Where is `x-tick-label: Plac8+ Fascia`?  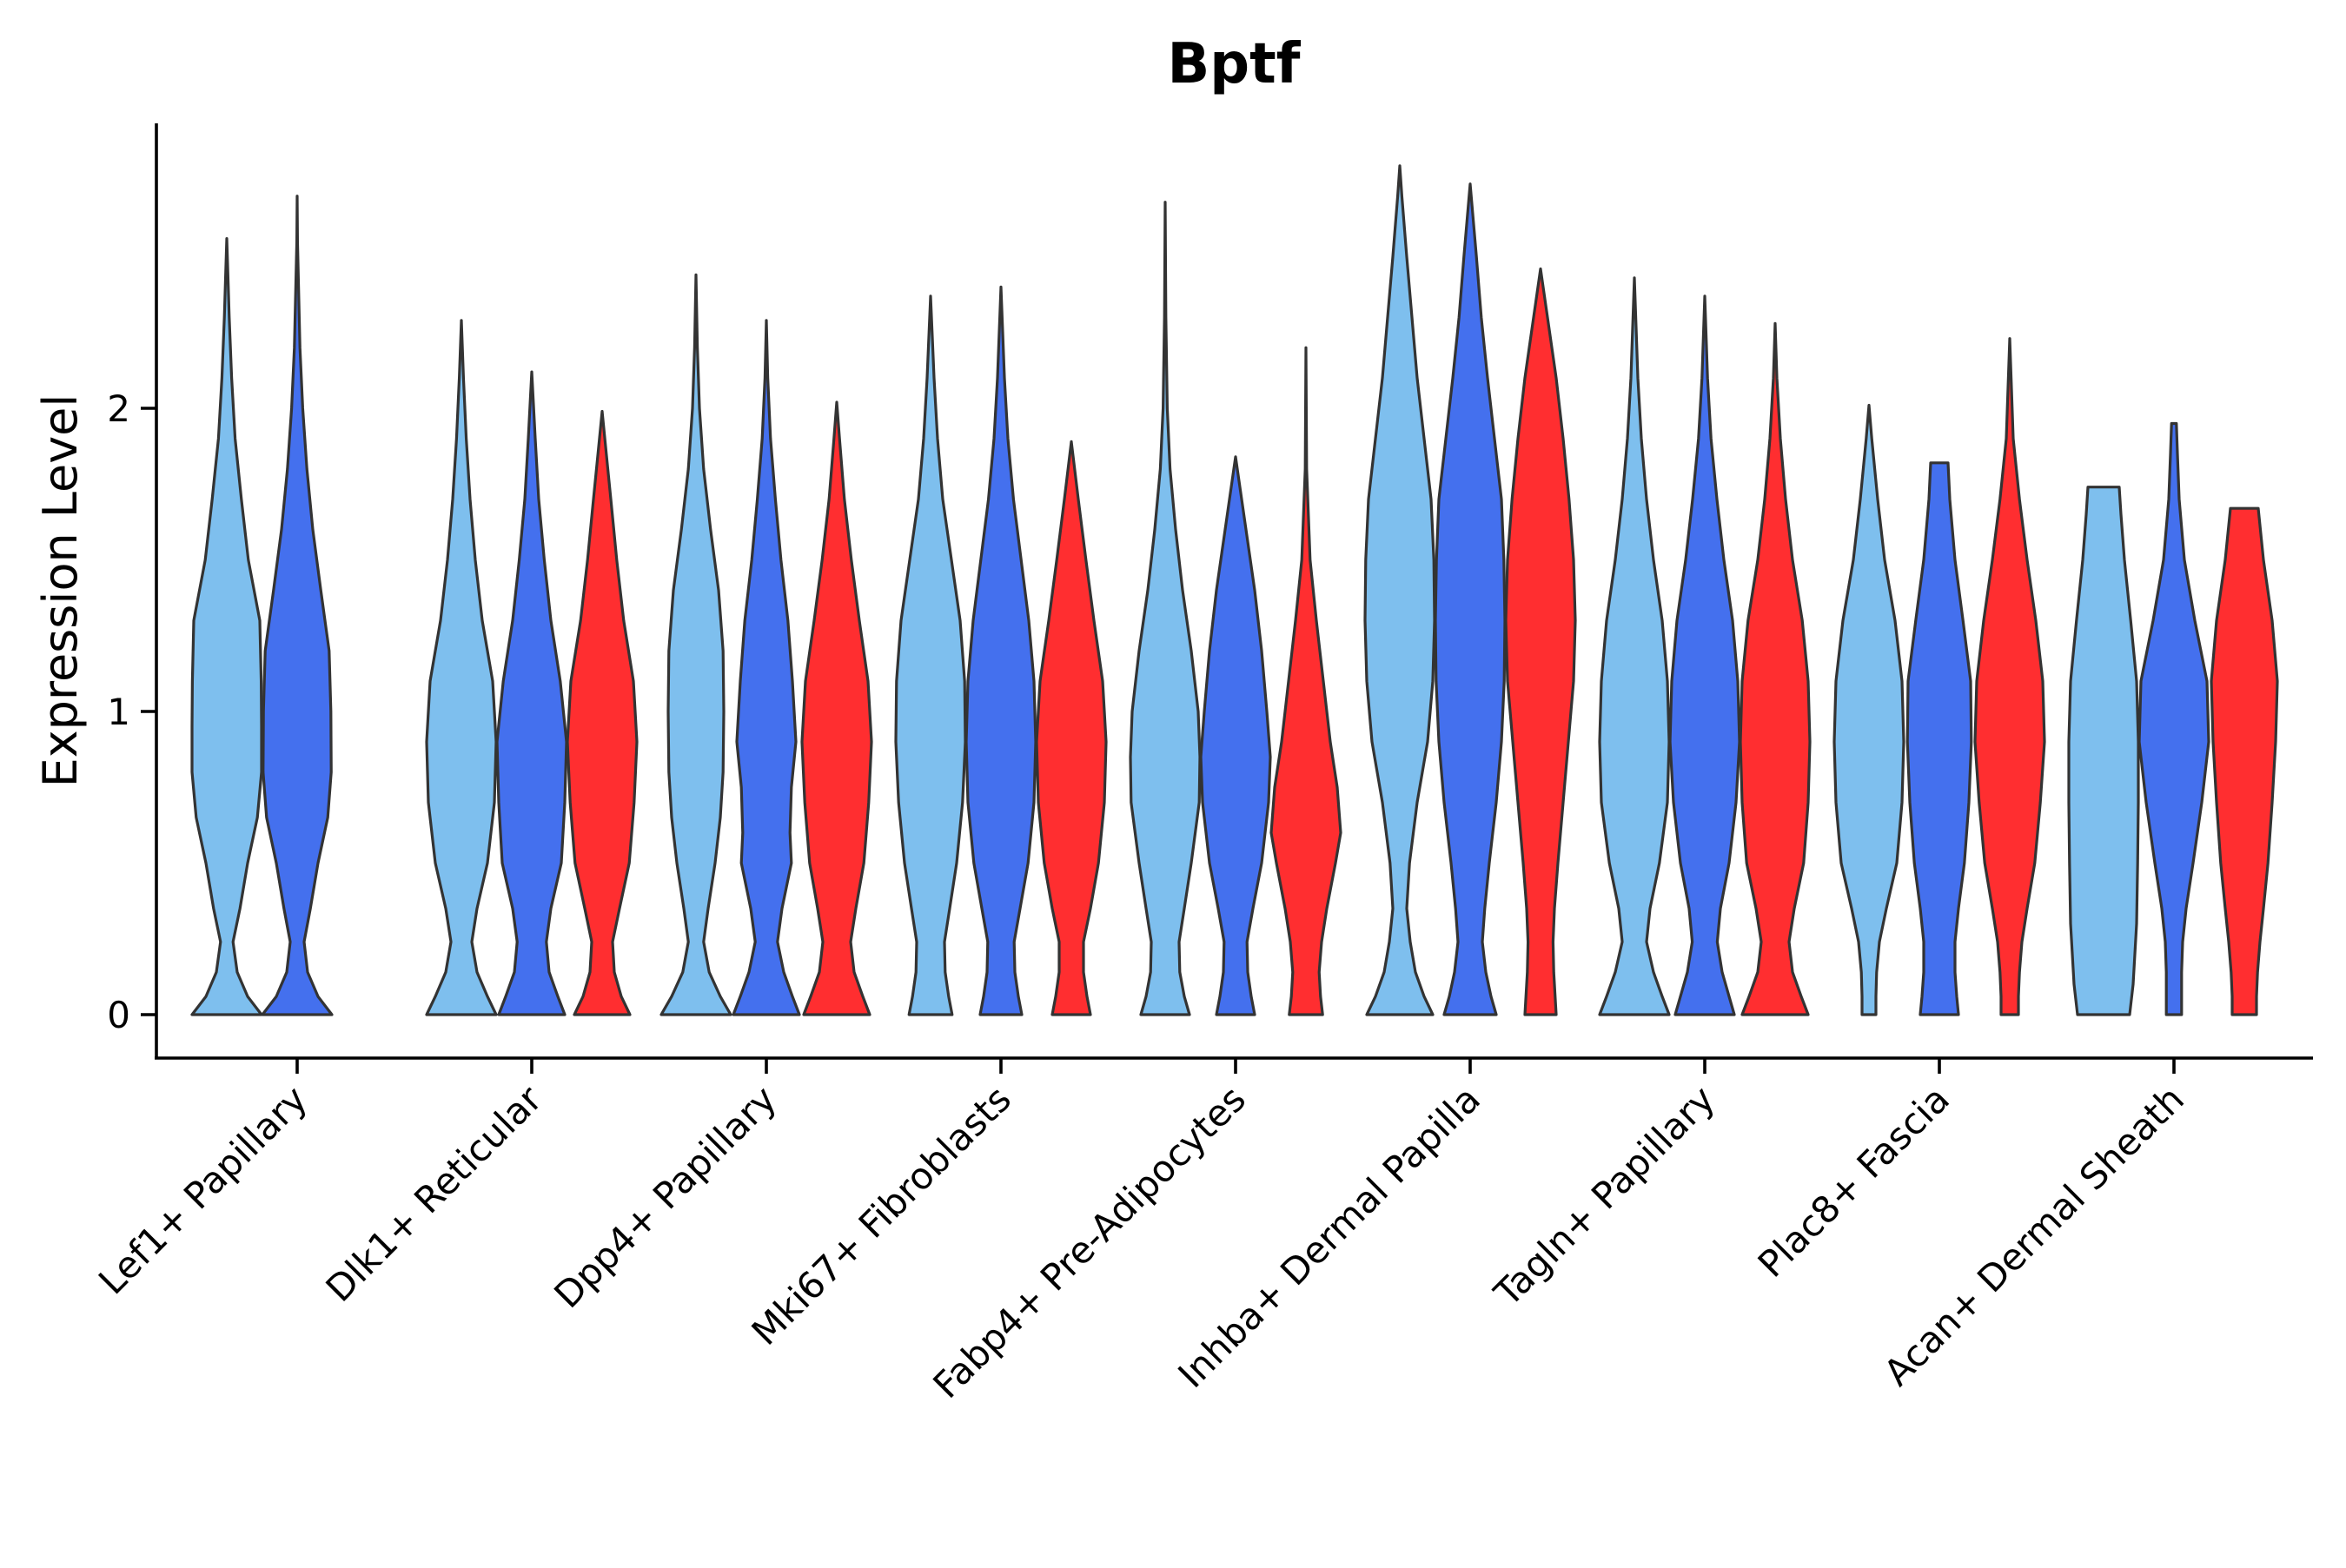
x-tick-label: Plac8+ Fascia is located at coordinates (1854, 1181).